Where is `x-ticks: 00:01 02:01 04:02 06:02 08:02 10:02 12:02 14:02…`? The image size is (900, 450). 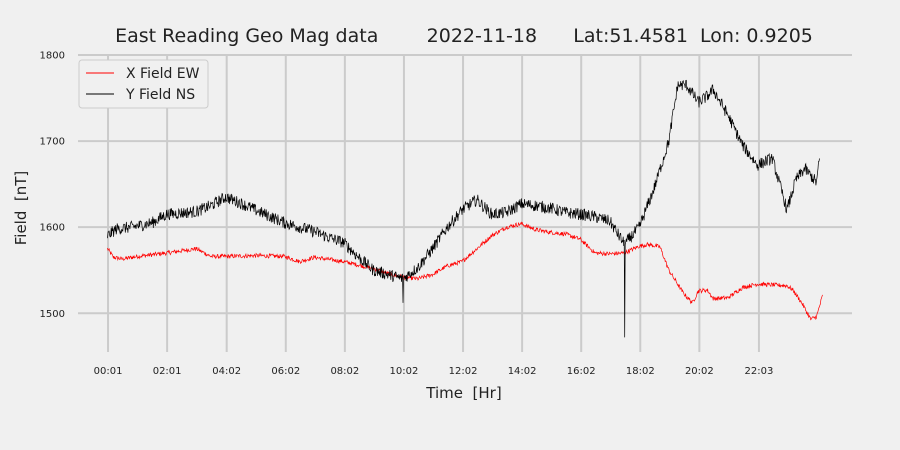 x-ticks: 00:01 02:01 04:02 06:02 08:02 10:02 12:02 14:02… is located at coordinates (434, 371).